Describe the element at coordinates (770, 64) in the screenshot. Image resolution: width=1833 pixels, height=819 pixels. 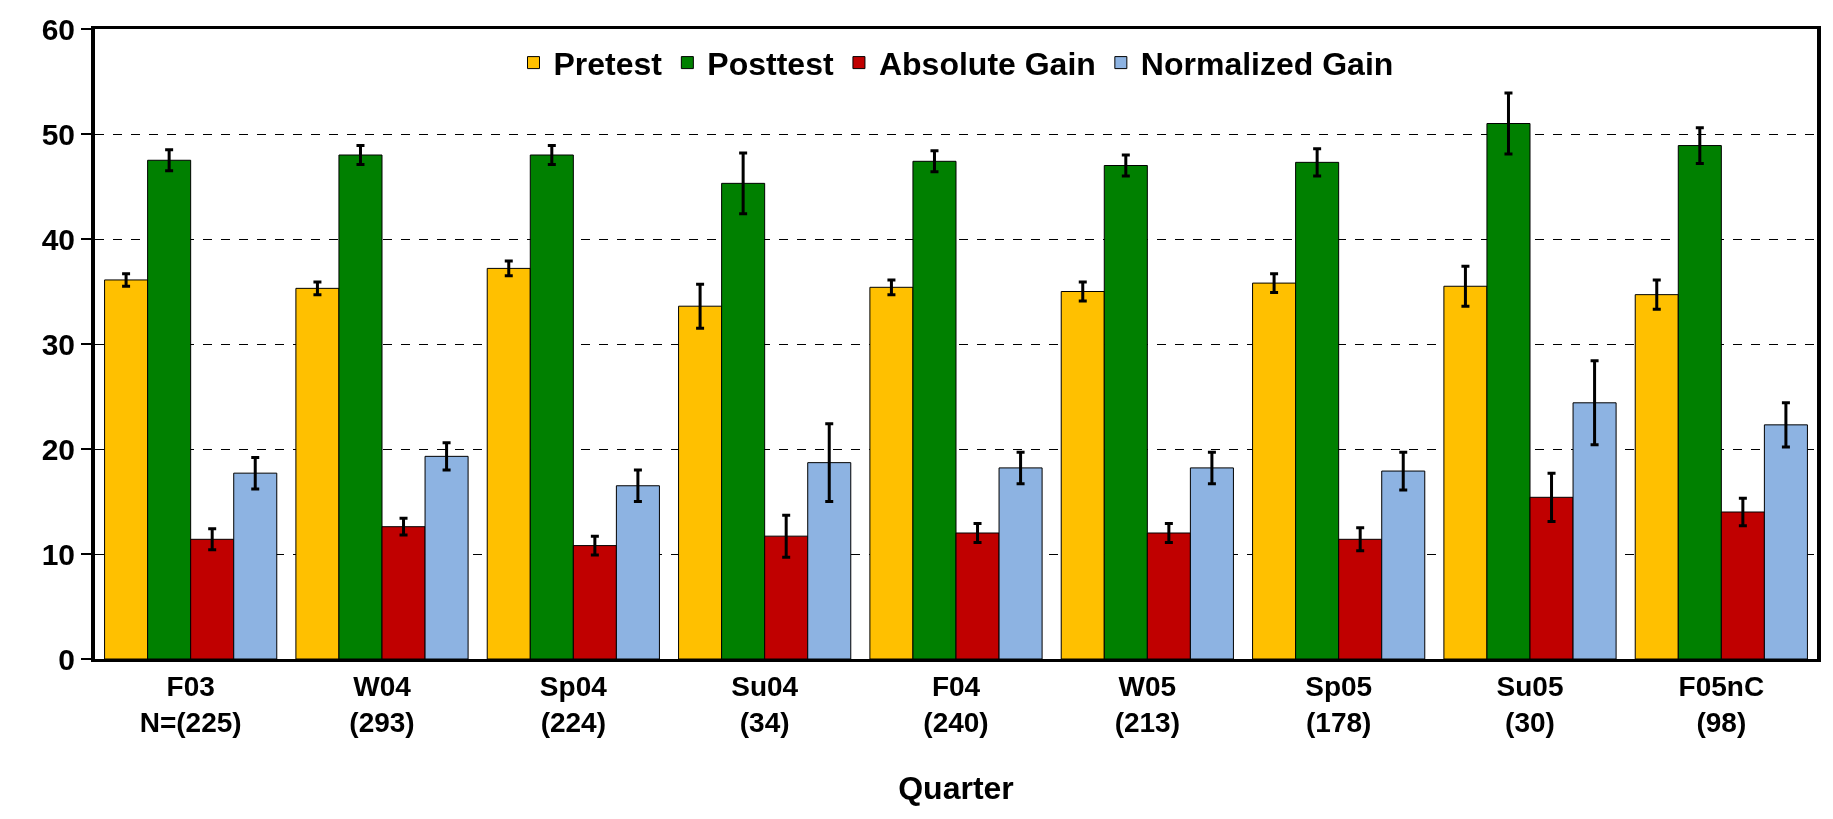
I see `legend-label: Posttest` at that location.